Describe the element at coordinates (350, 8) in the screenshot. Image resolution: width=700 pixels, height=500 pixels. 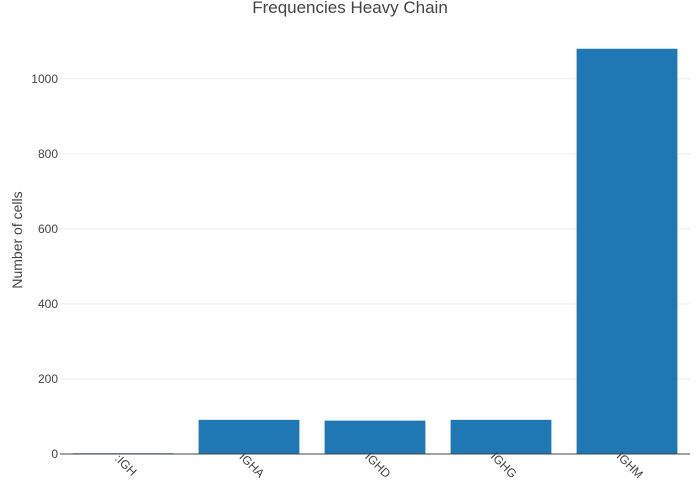
I see `chart-title: Frequencies Heavy Chain` at that location.